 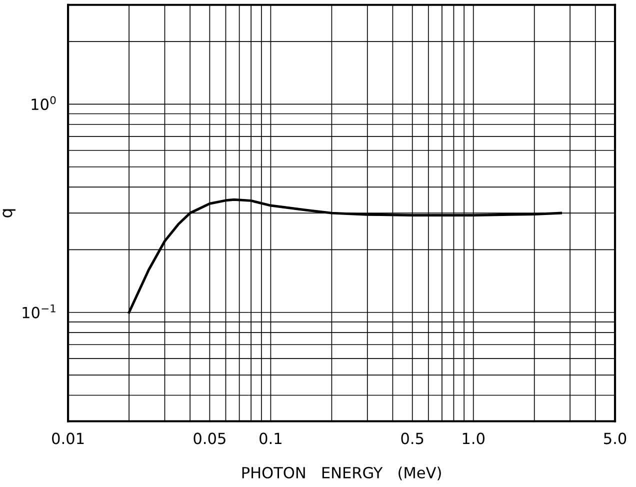 What do you see at coordinates (39, 311) in the screenshot?
I see `y-tick-label: 10$^{−1}$` at bounding box center [39, 311].